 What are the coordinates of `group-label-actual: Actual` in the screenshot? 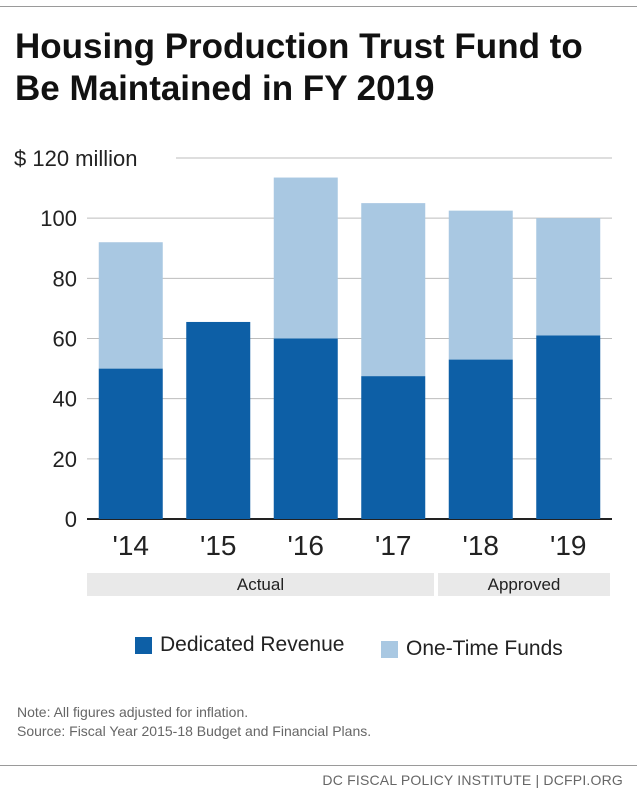 It's located at (260, 584).